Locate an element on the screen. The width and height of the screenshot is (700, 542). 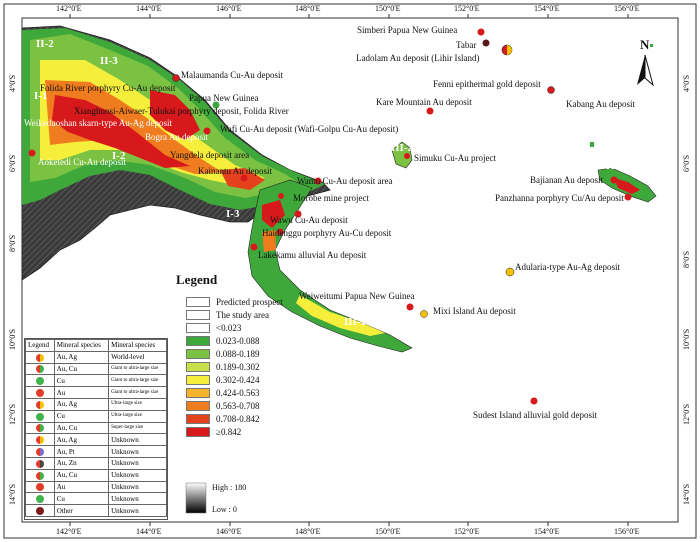
marker-sudest is located at coordinates (534, 401).